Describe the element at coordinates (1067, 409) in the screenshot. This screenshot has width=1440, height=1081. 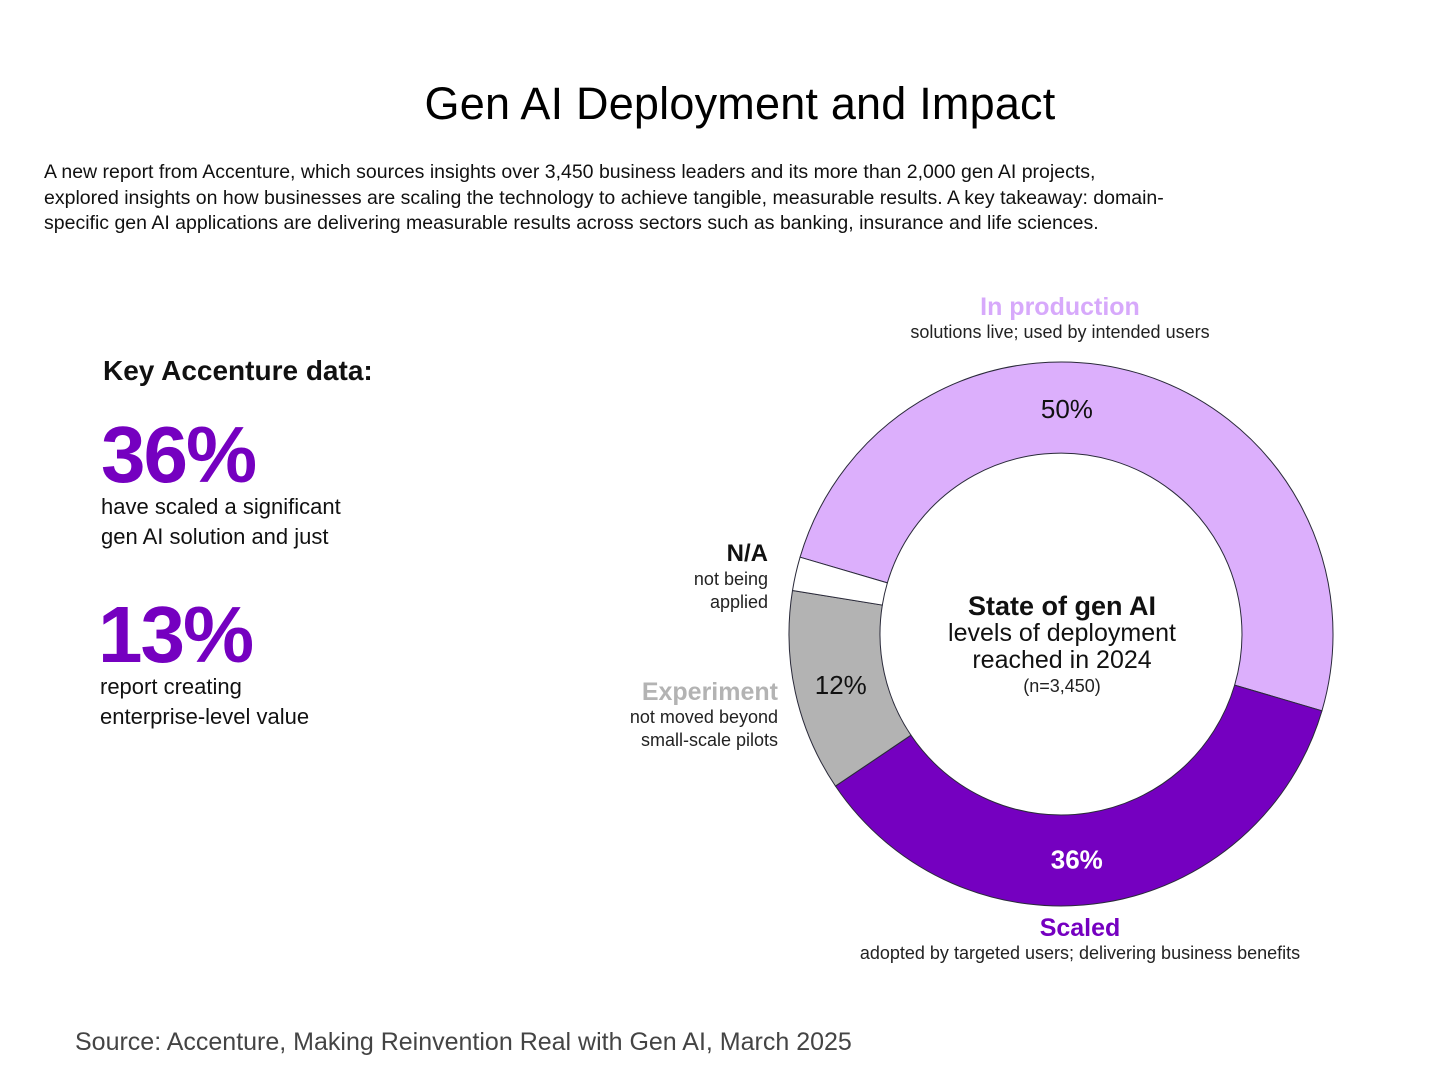
I see `donut-label-in_production: 50%` at that location.